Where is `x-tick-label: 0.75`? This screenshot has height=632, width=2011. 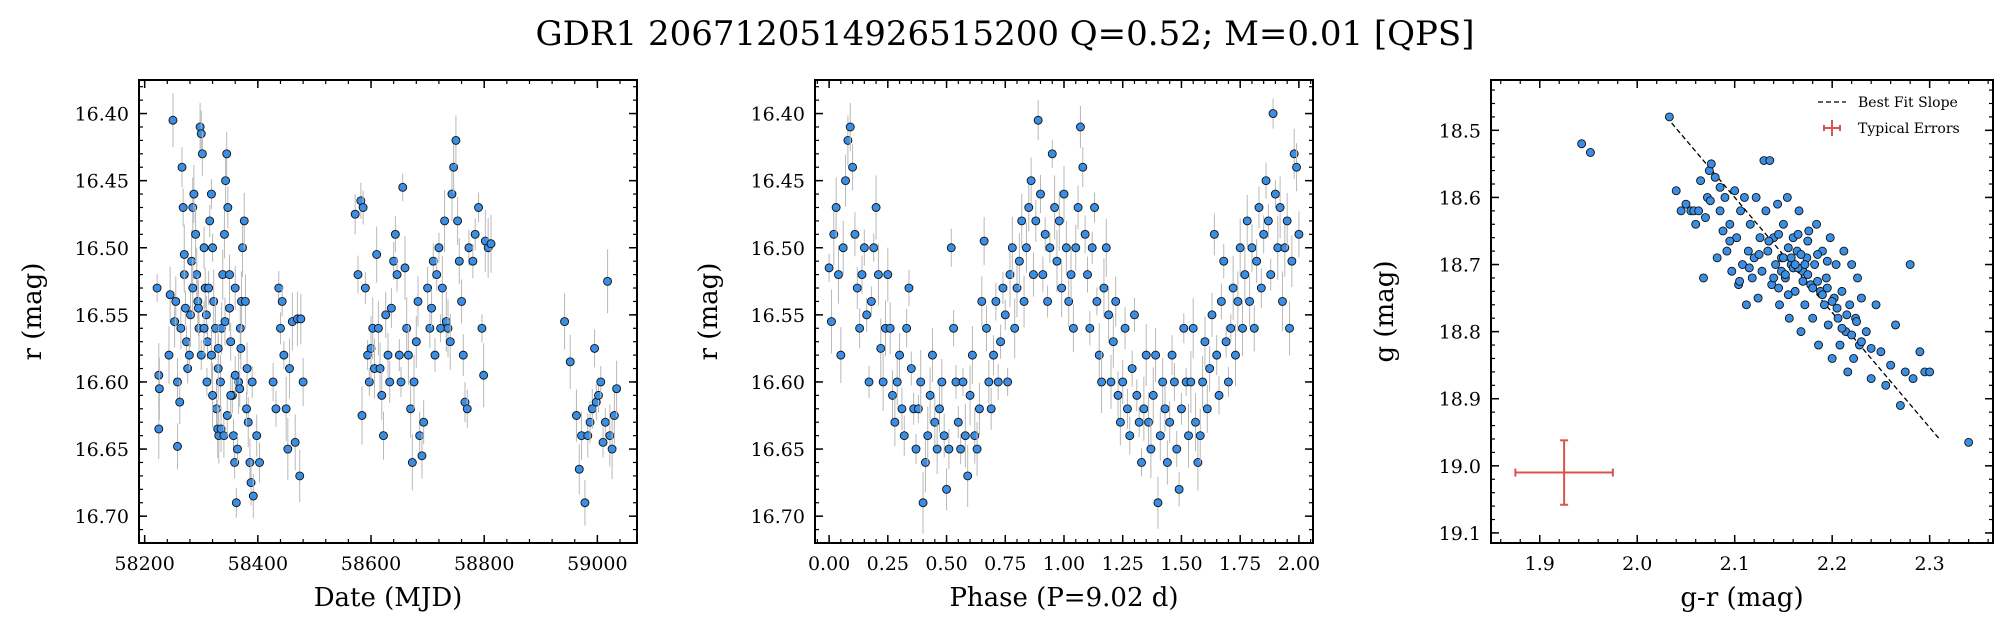
x-tick-label: 0.75 is located at coordinates (1005, 564).